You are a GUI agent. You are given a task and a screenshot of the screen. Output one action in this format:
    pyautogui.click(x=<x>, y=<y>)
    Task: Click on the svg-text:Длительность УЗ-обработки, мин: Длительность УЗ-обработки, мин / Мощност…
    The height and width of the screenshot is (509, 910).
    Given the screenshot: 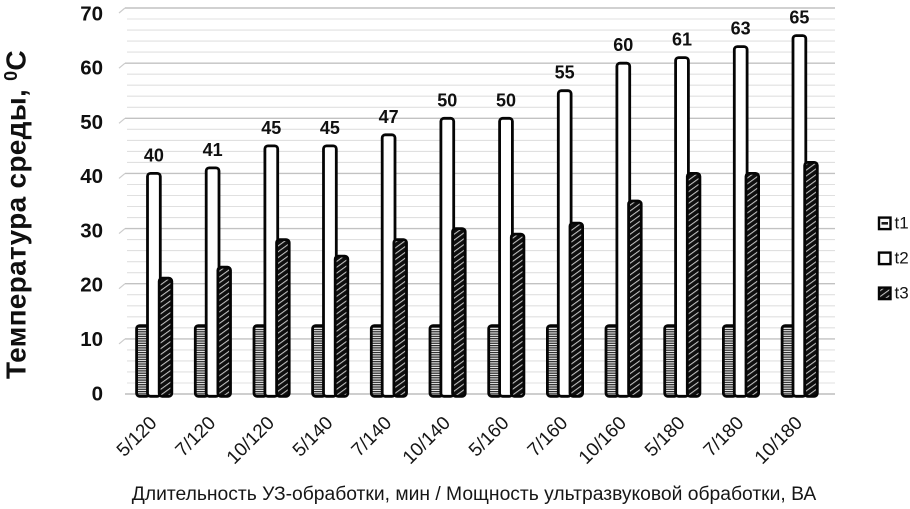 What is the action you would take?
    pyautogui.click(x=474, y=494)
    